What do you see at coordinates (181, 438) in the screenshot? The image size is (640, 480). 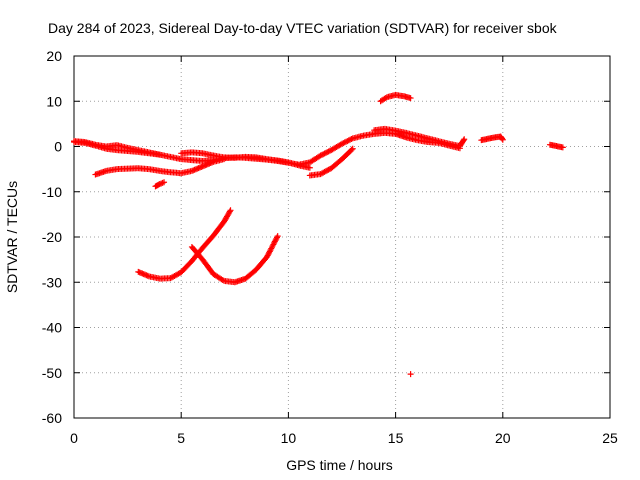 I see `x-tick-label: 5` at bounding box center [181, 438].